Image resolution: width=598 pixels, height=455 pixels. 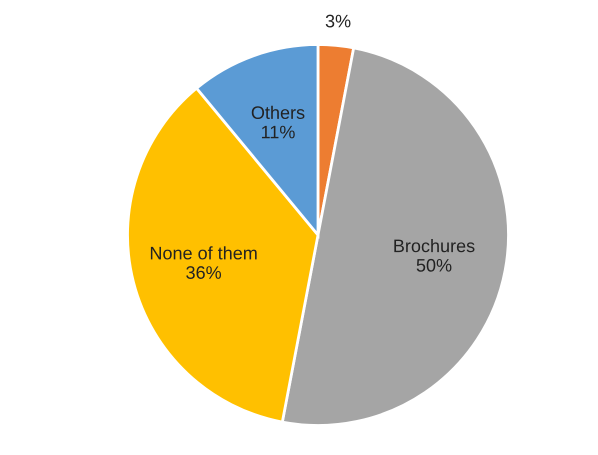 I want to click on slice-label: Brochures, so click(x=434, y=245).